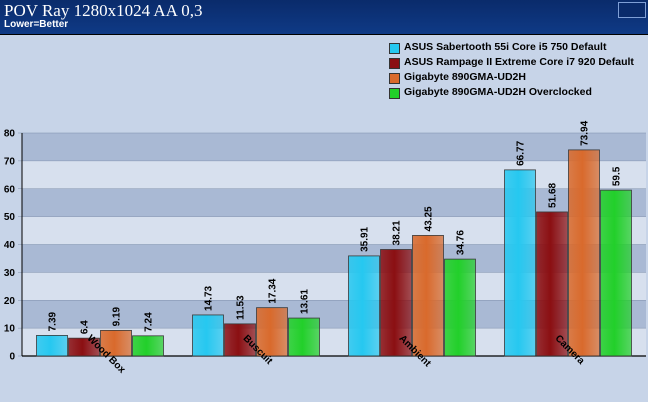 The image size is (648, 402). Describe the element at coordinates (585, 132) in the screenshot. I see `data-label: 73.94` at that location.